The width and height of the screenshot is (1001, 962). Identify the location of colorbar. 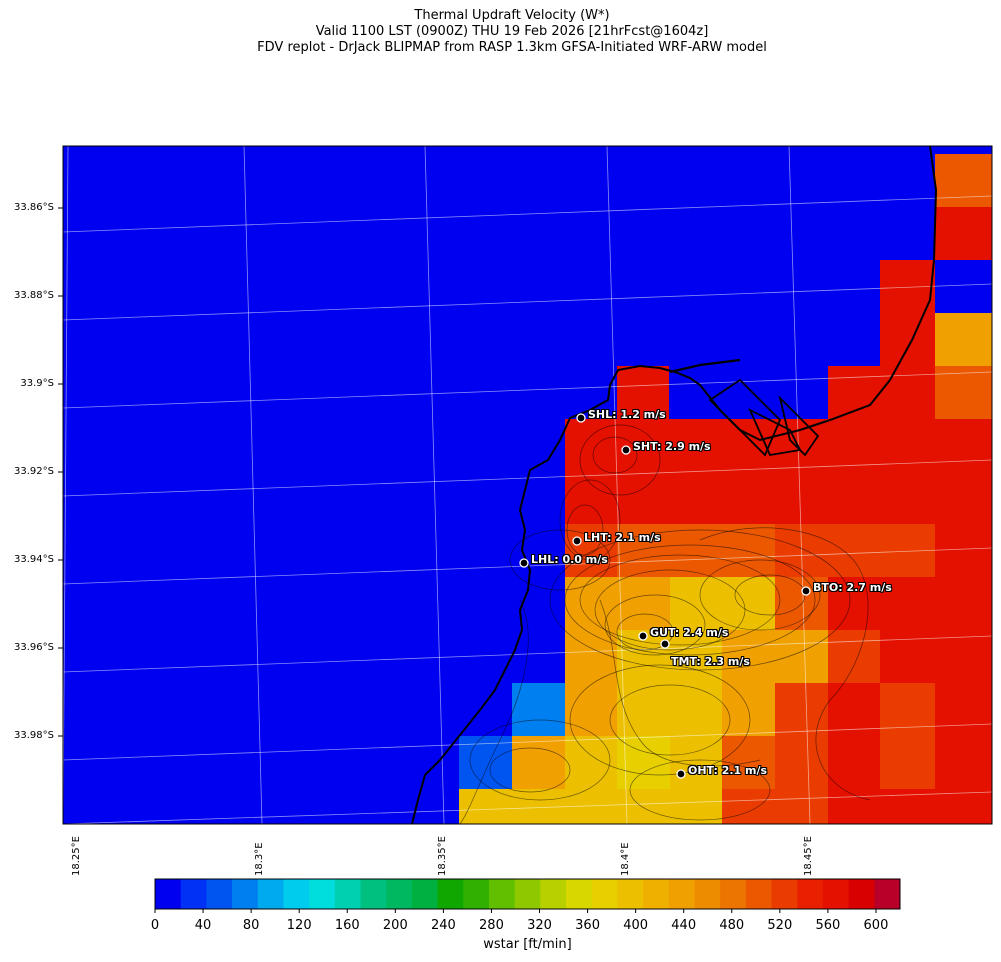
(527, 895).